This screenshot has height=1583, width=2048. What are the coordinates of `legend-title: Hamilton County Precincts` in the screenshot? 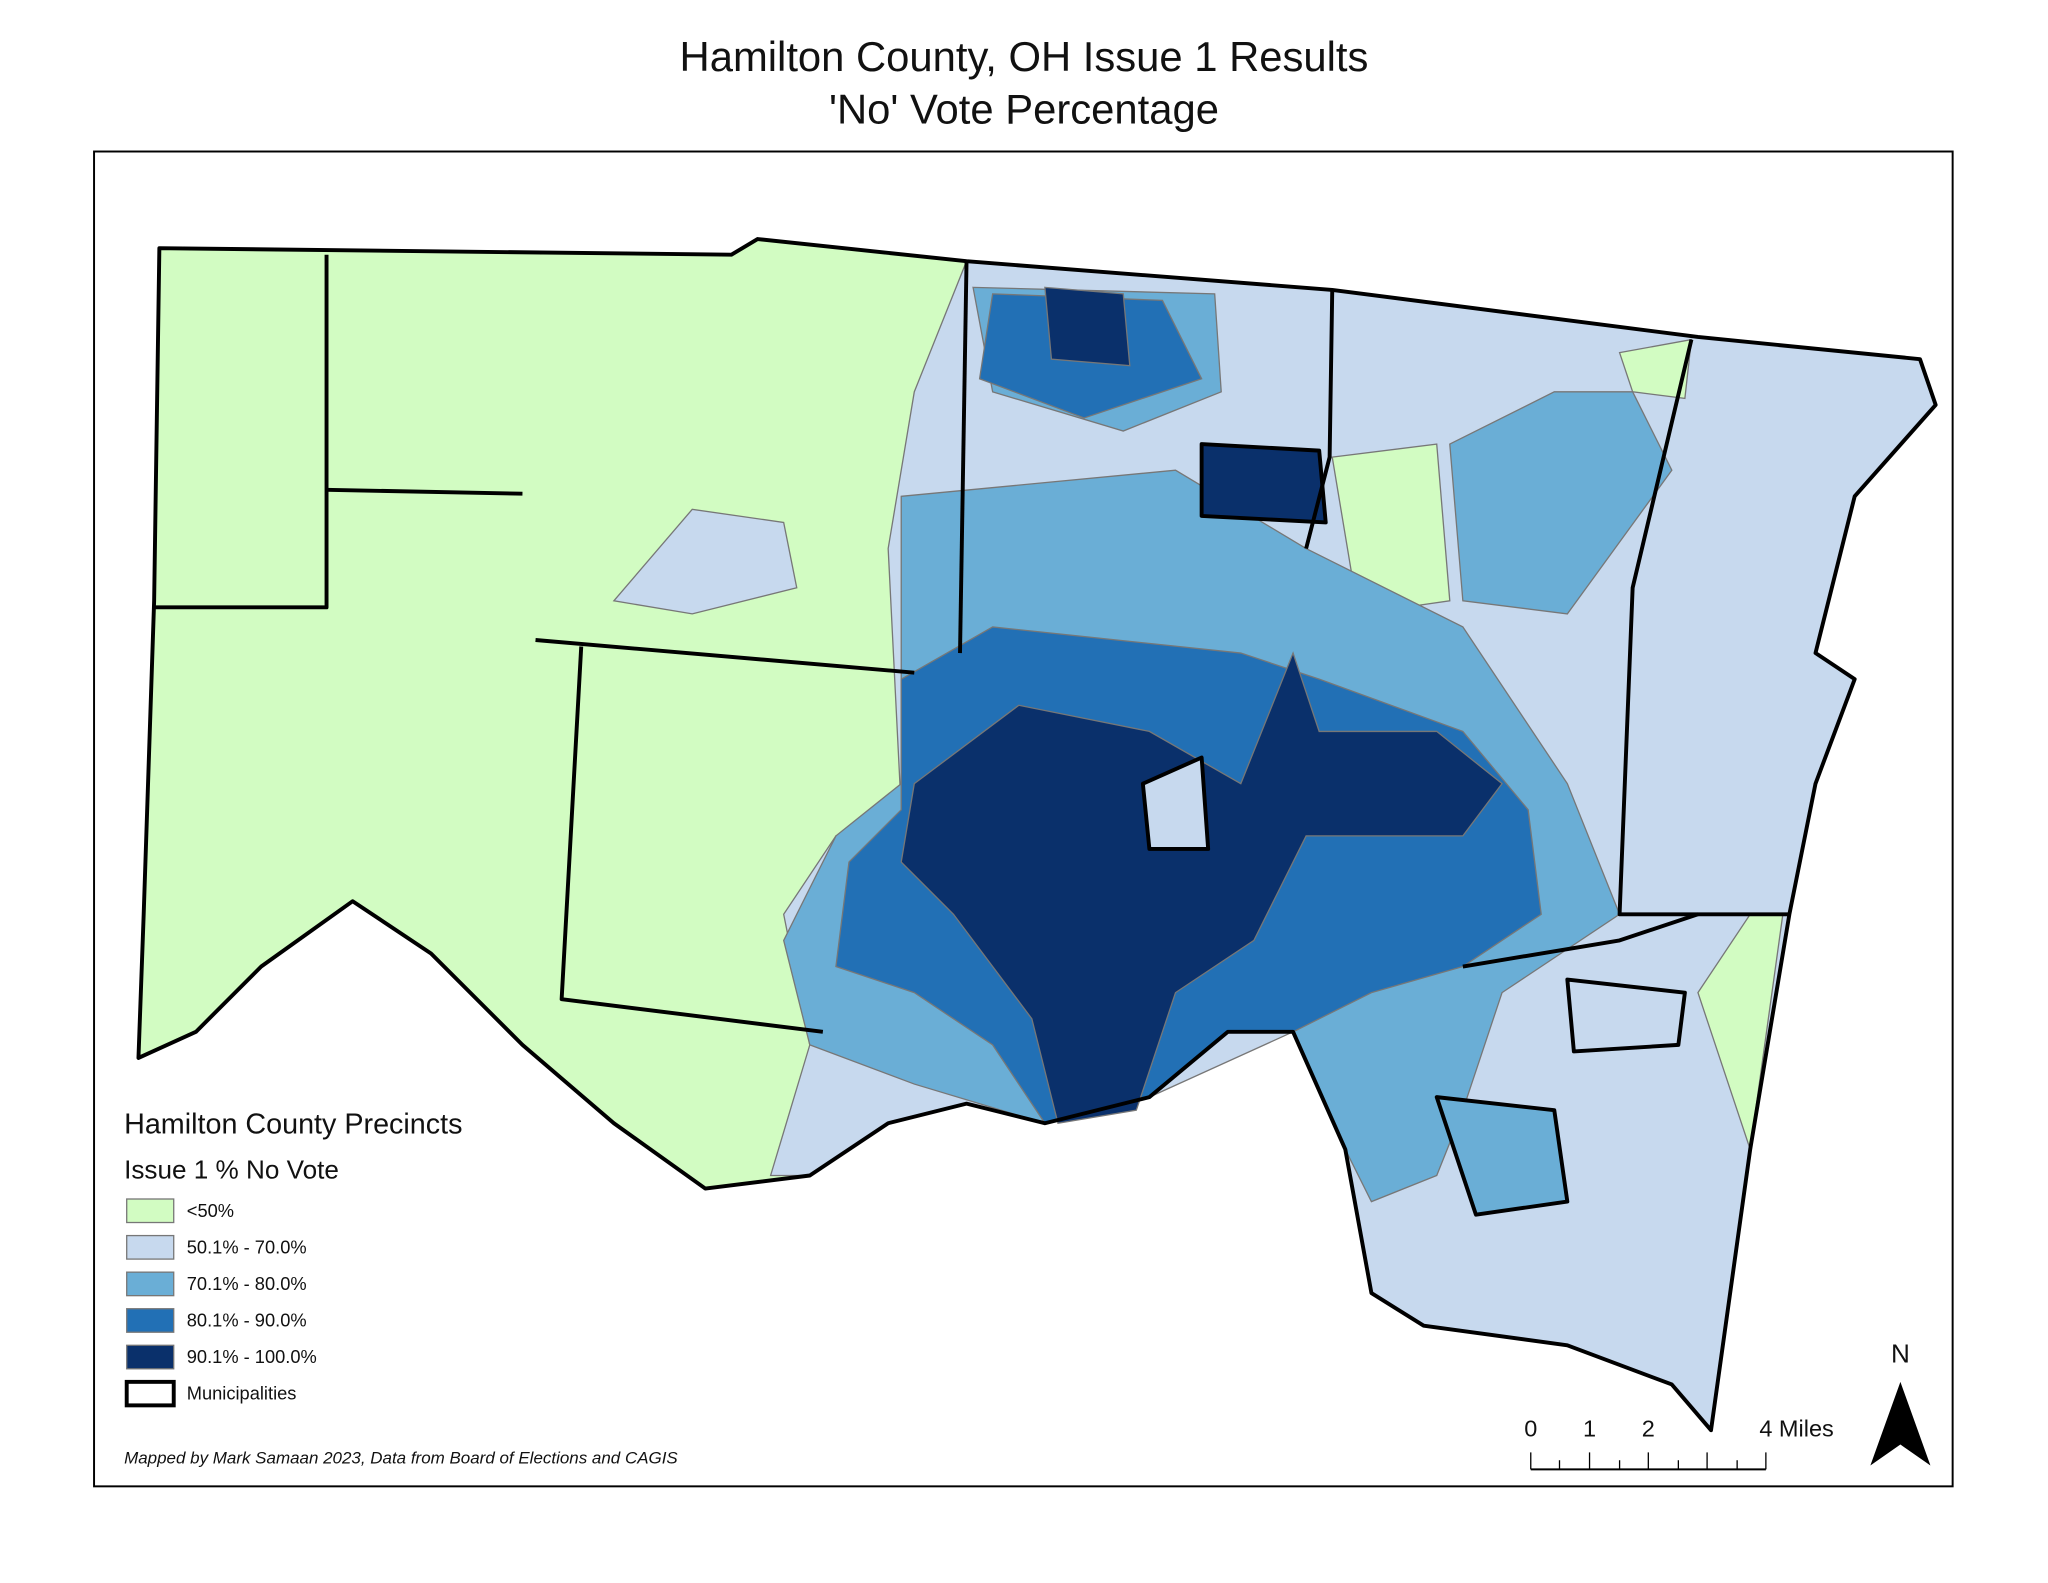 It's located at (293, 1124).